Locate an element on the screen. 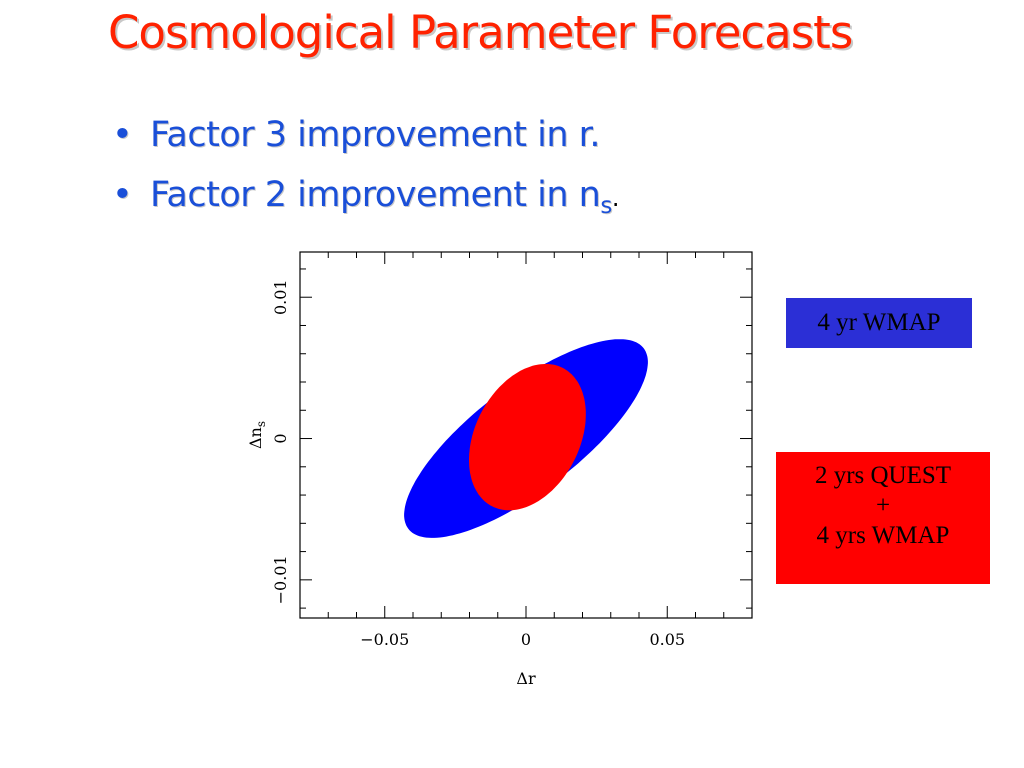  legend-quest: 2 yrs QUEST + 4 yrs WMAP is located at coordinates (883, 518).